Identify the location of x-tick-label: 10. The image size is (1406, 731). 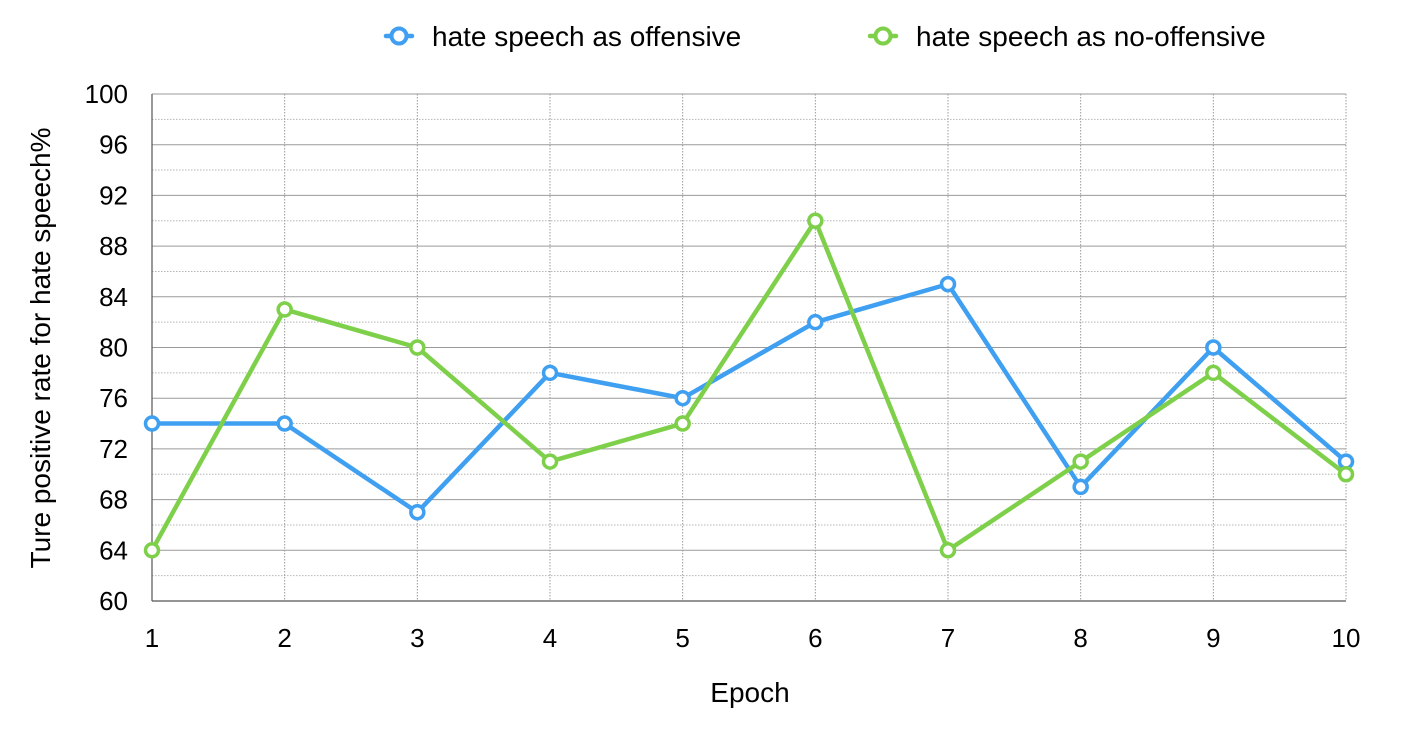
(1346, 638).